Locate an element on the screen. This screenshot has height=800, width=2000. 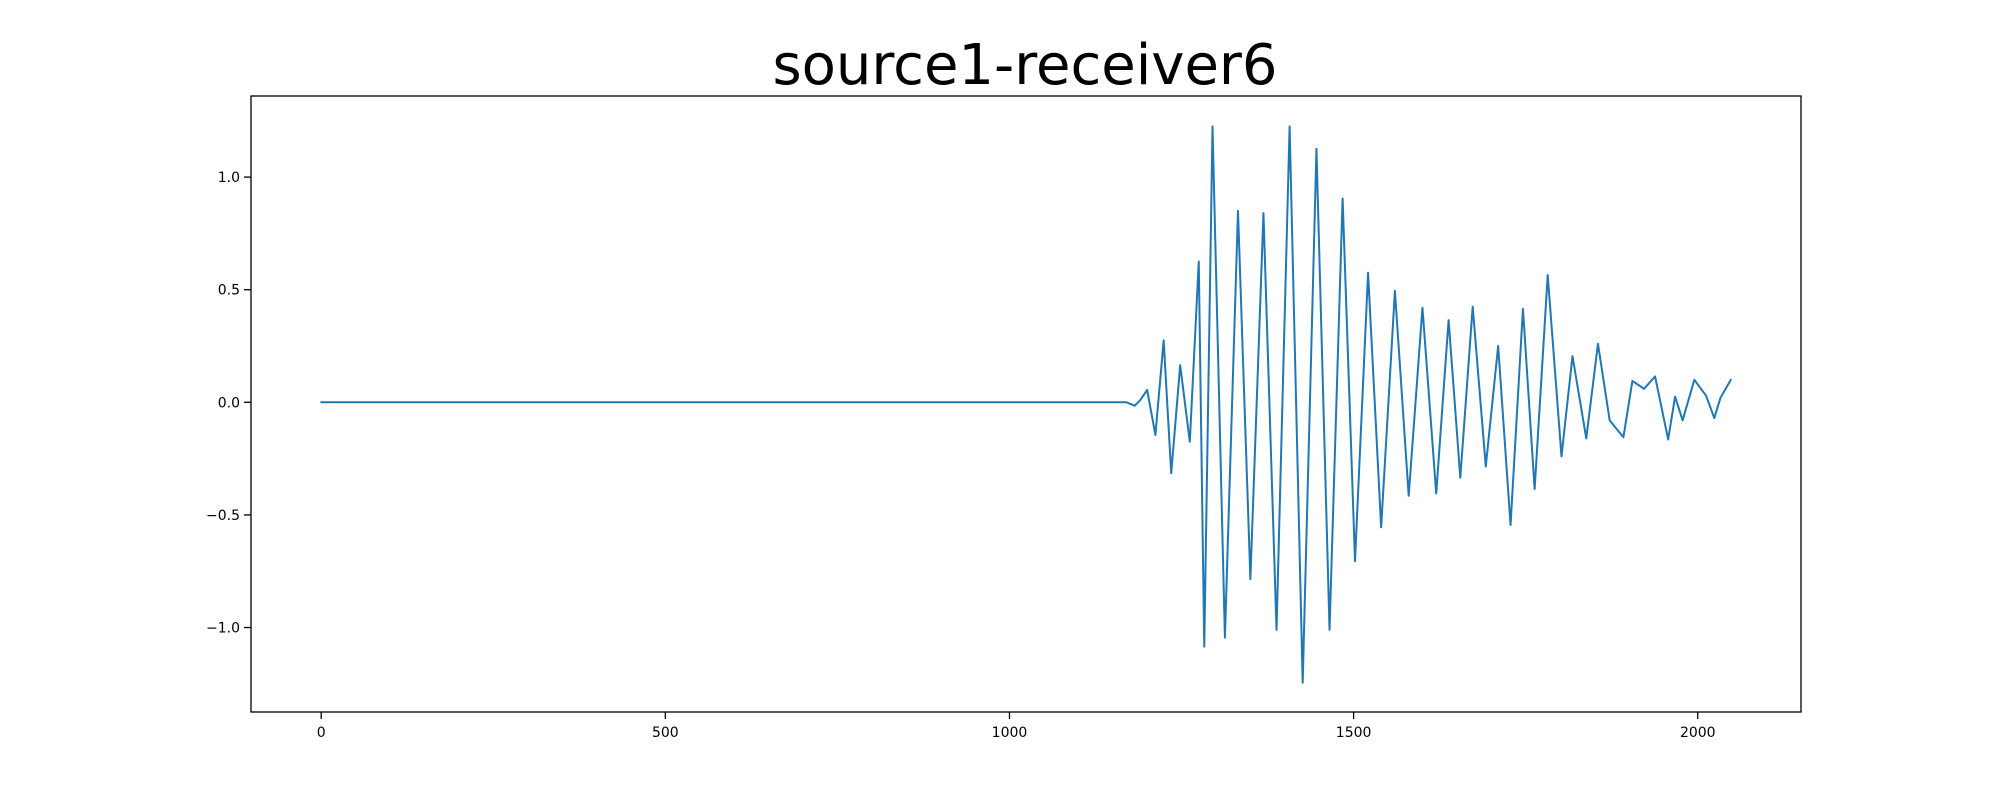
y-tick-label: 0.0 is located at coordinates (229, 403).